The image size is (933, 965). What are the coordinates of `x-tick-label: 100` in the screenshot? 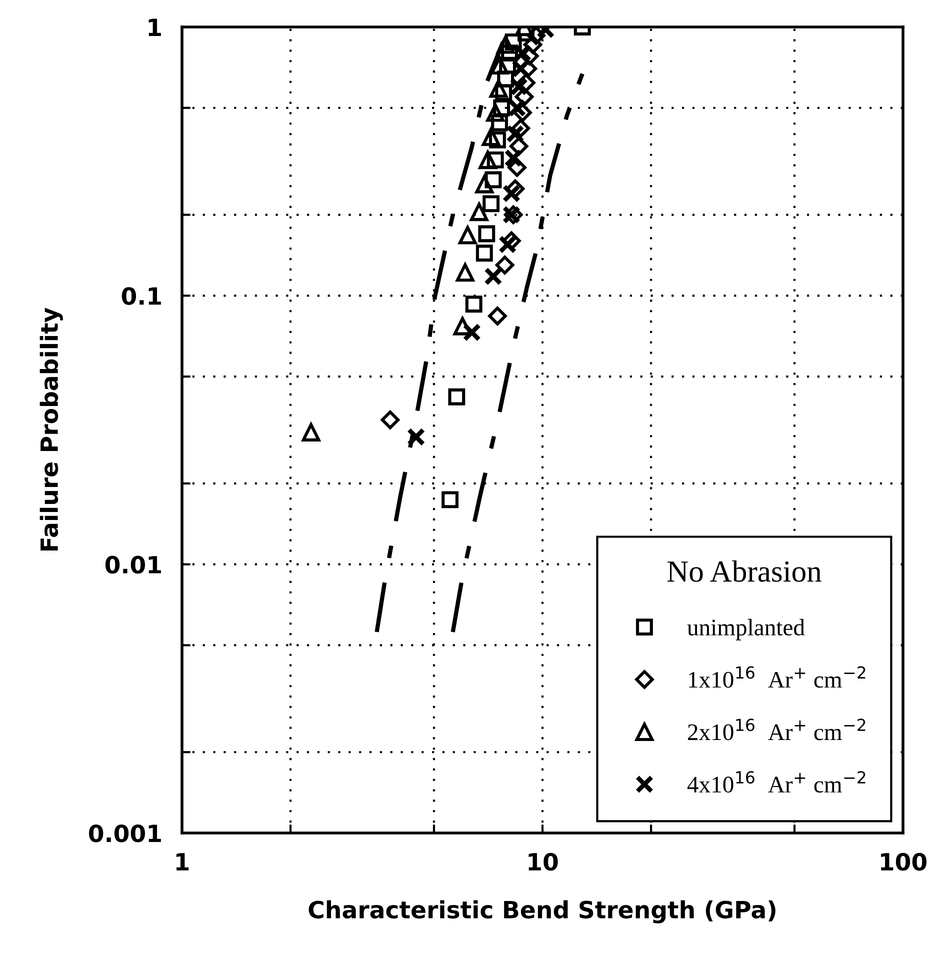 It's located at (904, 861).